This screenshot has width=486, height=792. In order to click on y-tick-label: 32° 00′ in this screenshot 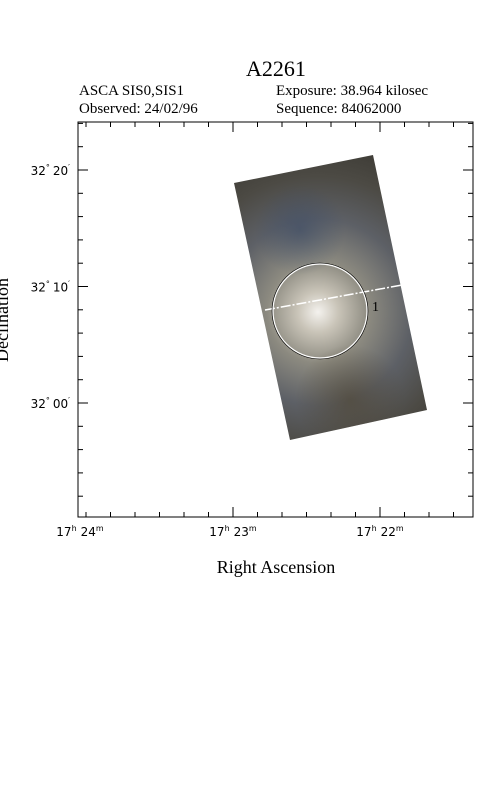, I will do `click(51, 403)`.